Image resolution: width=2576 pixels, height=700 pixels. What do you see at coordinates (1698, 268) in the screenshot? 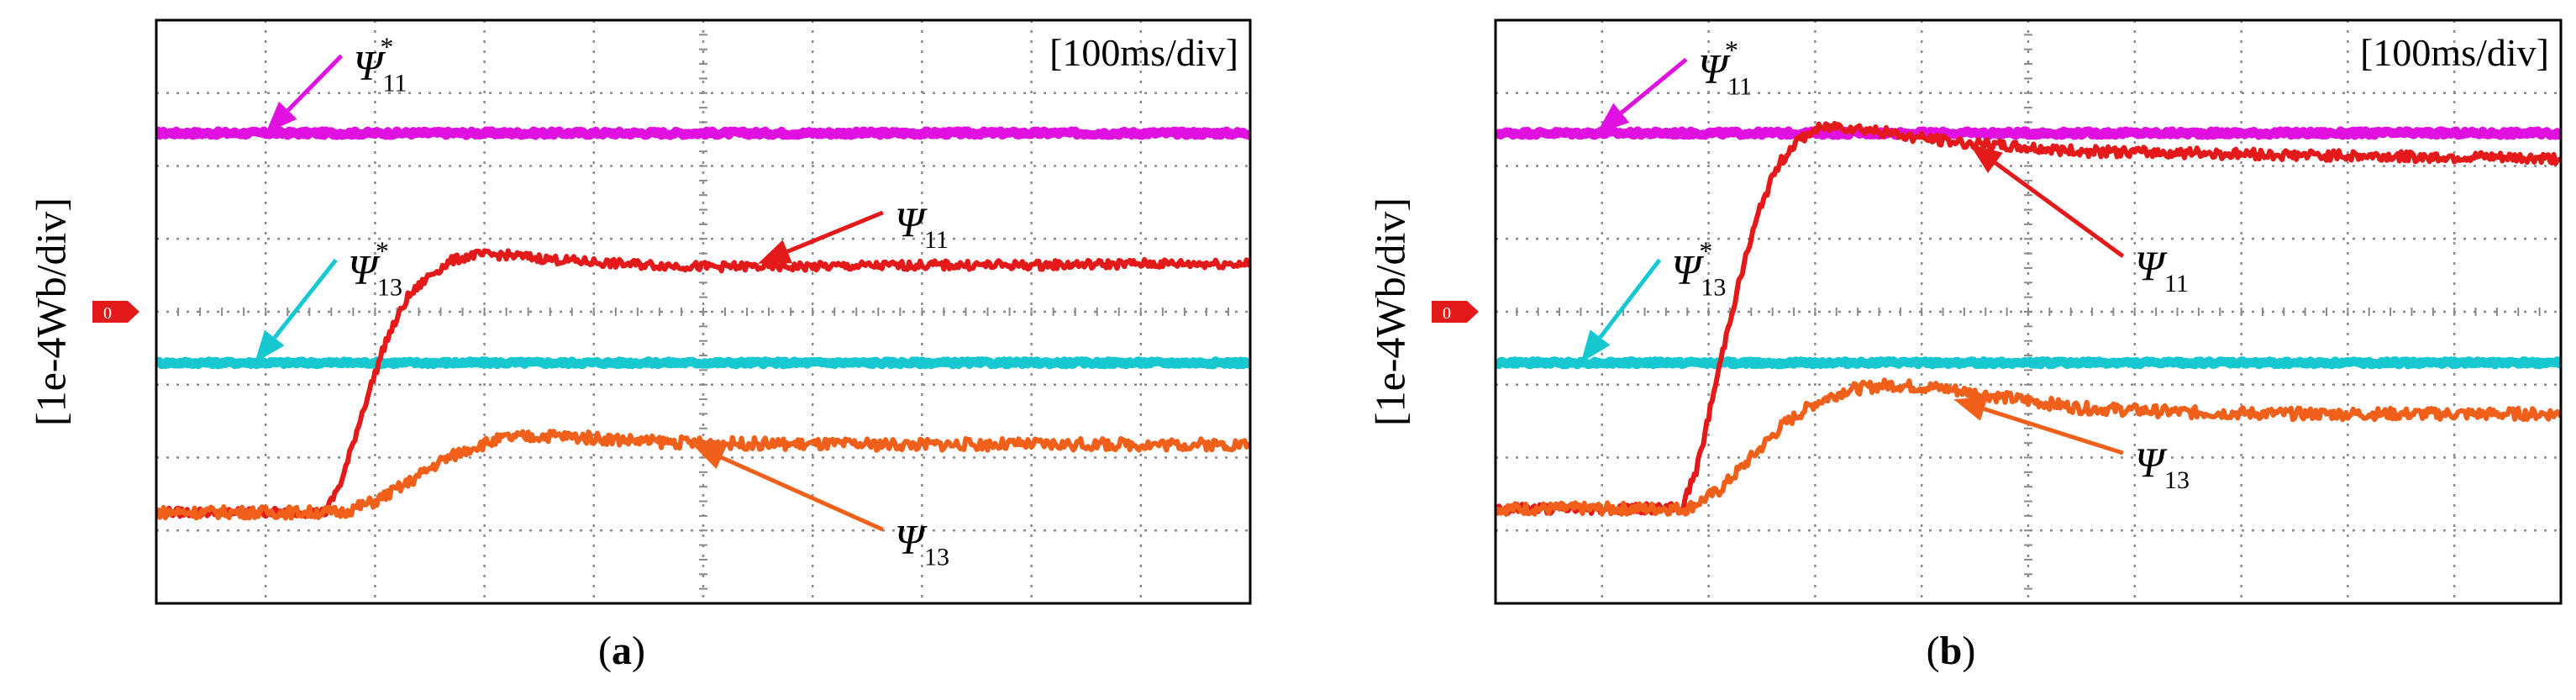
I see `b-label-psi13-ref: Ψ13*` at bounding box center [1698, 268].